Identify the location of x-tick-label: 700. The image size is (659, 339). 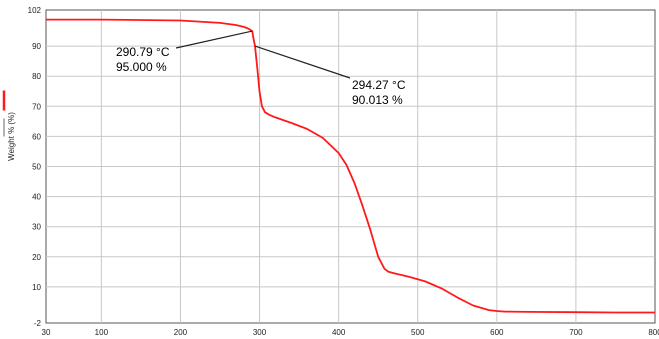
(576, 332).